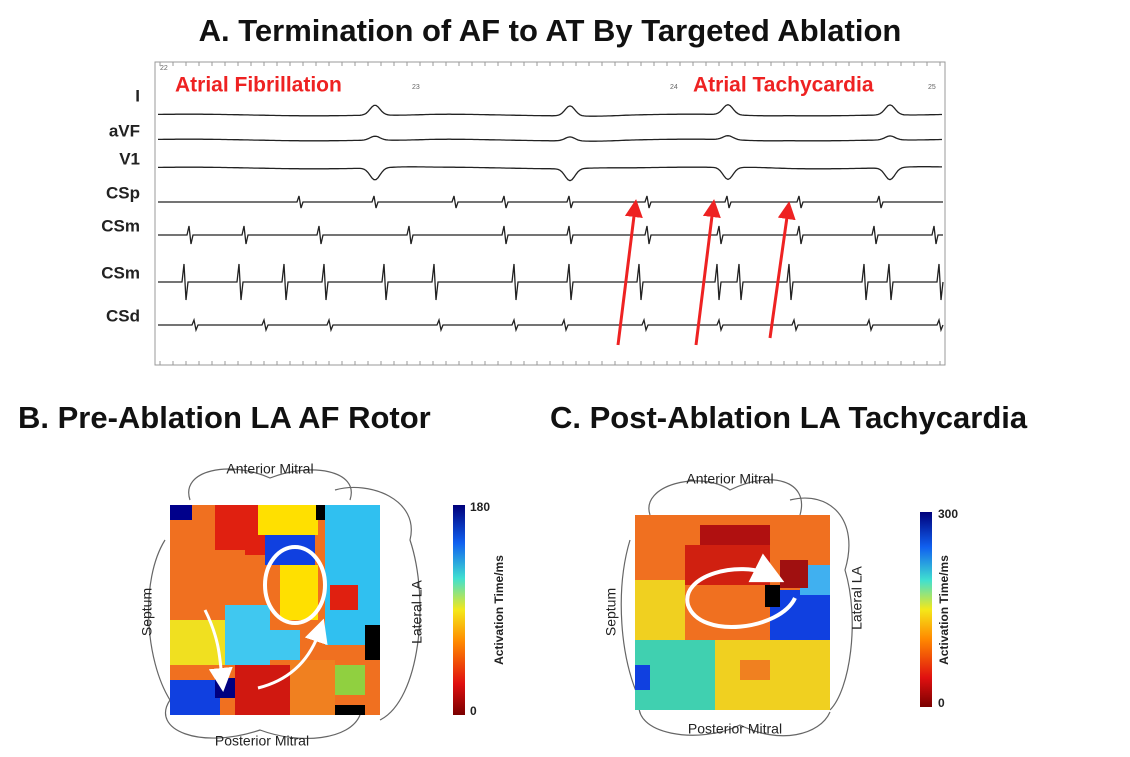 The height and width of the screenshot is (757, 1130). I want to click on panel-c-title: C. Post-Ablation LA Tachycardia, so click(789, 417).